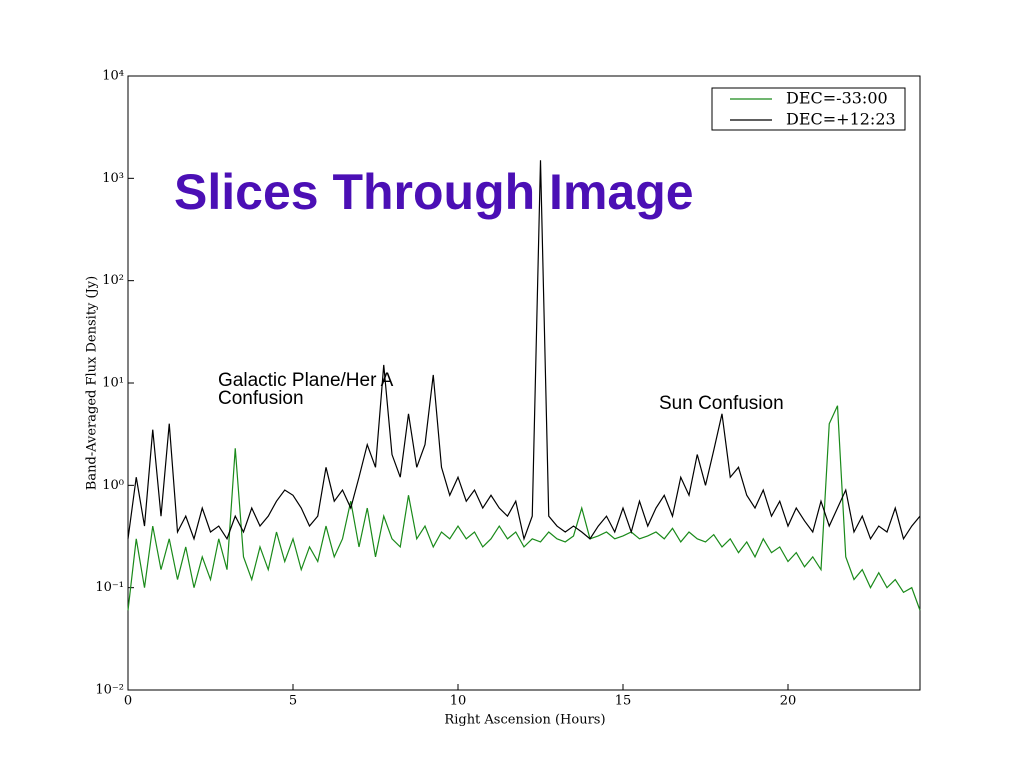 The height and width of the screenshot is (767, 1023). What do you see at coordinates (109, 690) in the screenshot?
I see `y-tick-label: 10⁻²` at bounding box center [109, 690].